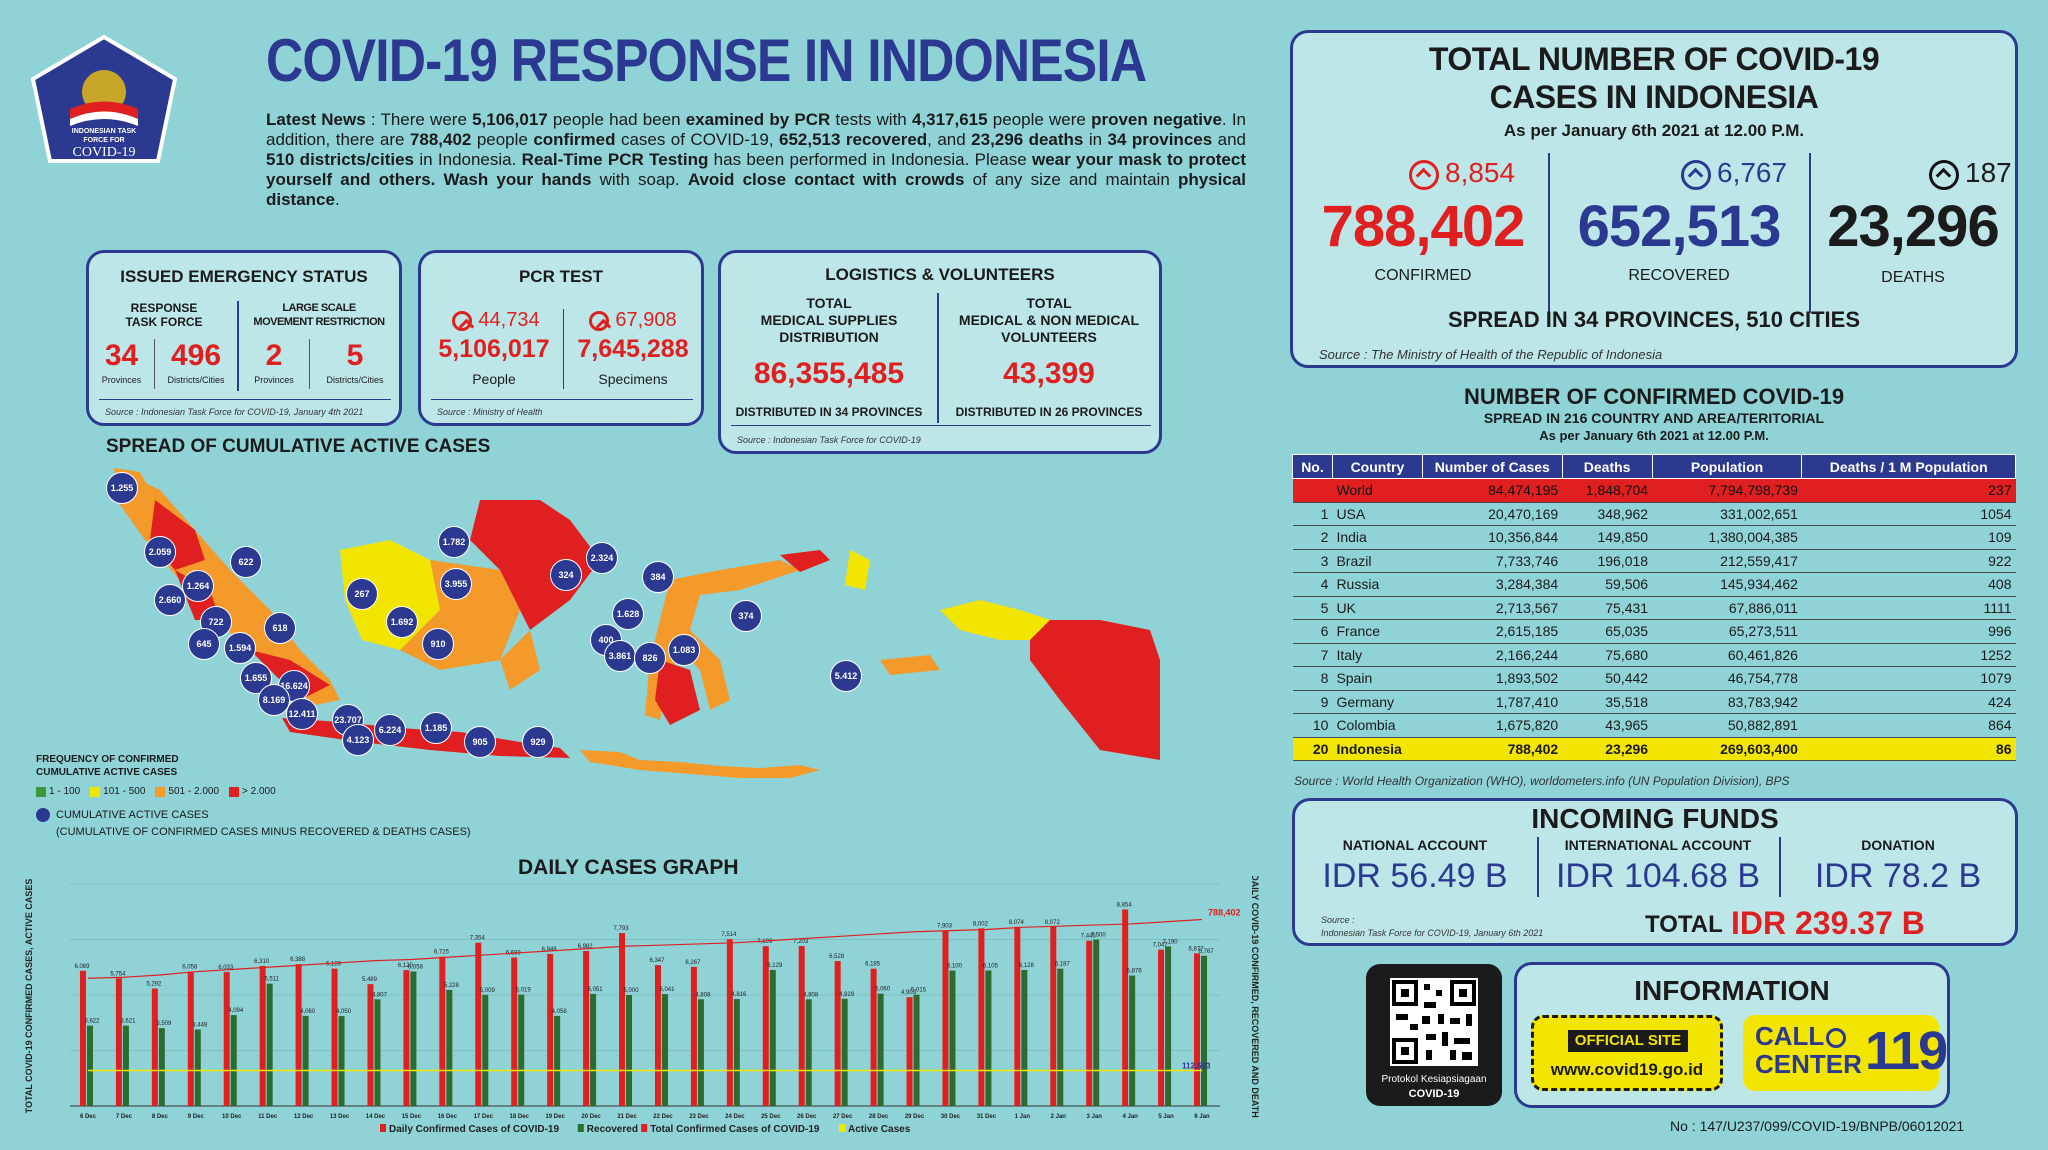 The width and height of the screenshot is (2048, 1150). What do you see at coordinates (667, 990) in the screenshot?
I see `recovered-label: 5,041` at bounding box center [667, 990].